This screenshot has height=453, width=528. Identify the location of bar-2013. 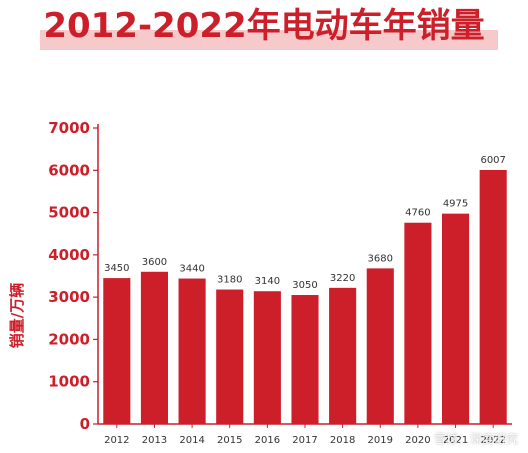
(154, 347).